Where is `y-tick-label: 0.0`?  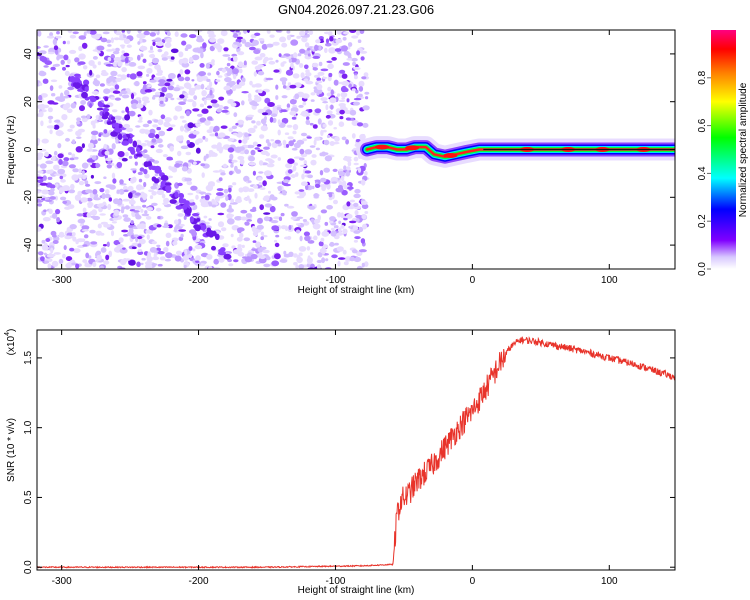
y-tick-label: 0.0 is located at coordinates (28, 567).